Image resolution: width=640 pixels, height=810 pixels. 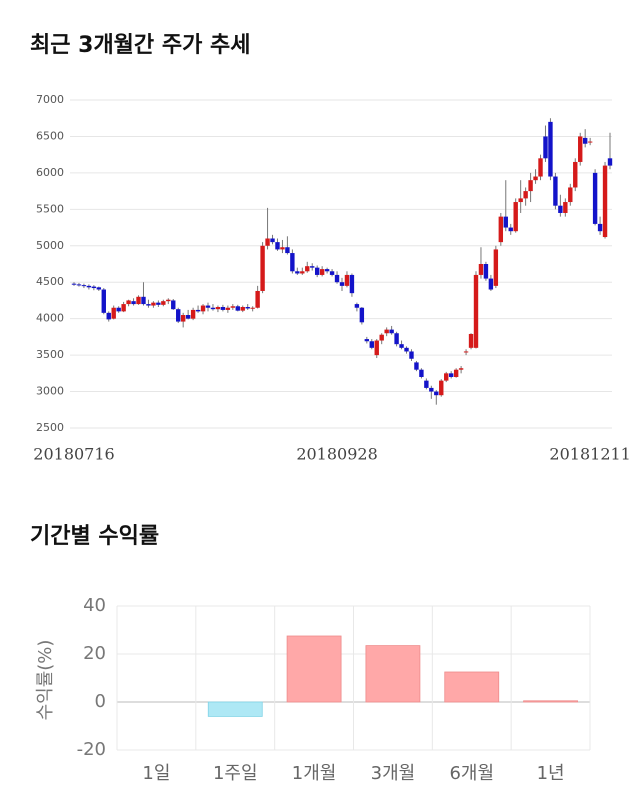 What do you see at coordinates (94, 605) in the screenshot?
I see `y-tick-label: 40` at bounding box center [94, 605].